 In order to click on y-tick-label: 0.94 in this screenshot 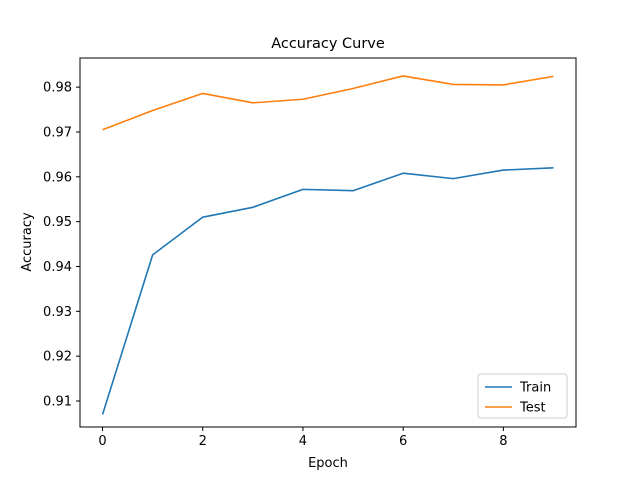, I will do `click(57, 267)`.